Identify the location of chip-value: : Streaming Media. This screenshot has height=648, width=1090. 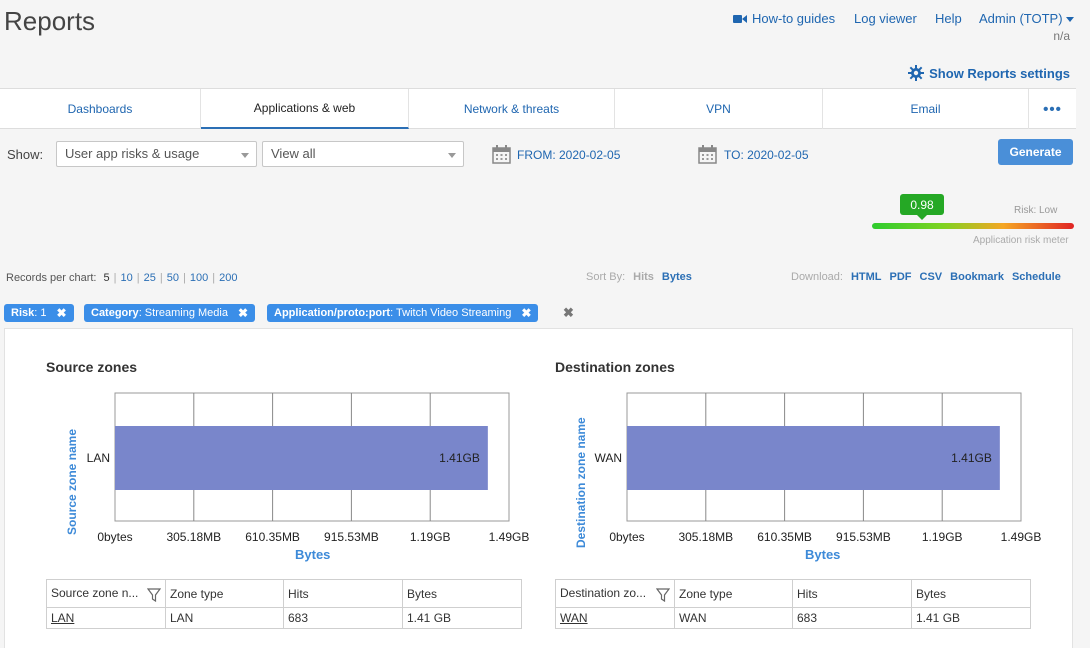
(183, 313).